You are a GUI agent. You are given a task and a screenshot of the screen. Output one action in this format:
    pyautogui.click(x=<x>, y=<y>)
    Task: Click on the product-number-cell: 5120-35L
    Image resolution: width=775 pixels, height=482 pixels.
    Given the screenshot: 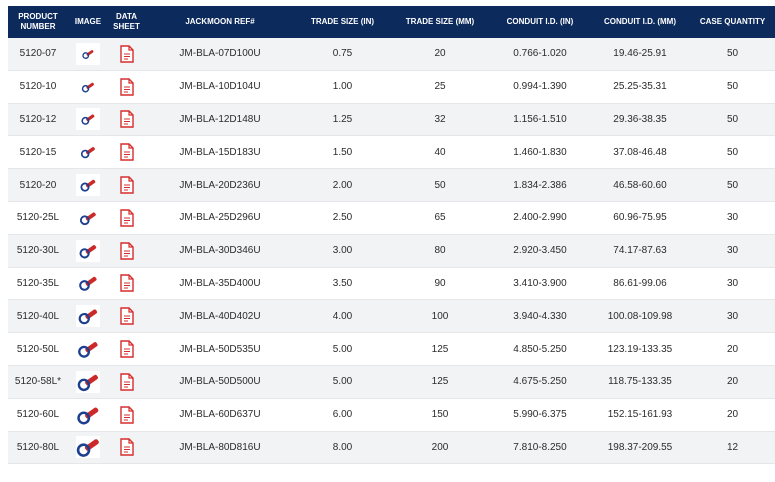 What is the action you would take?
    pyautogui.click(x=38, y=284)
    